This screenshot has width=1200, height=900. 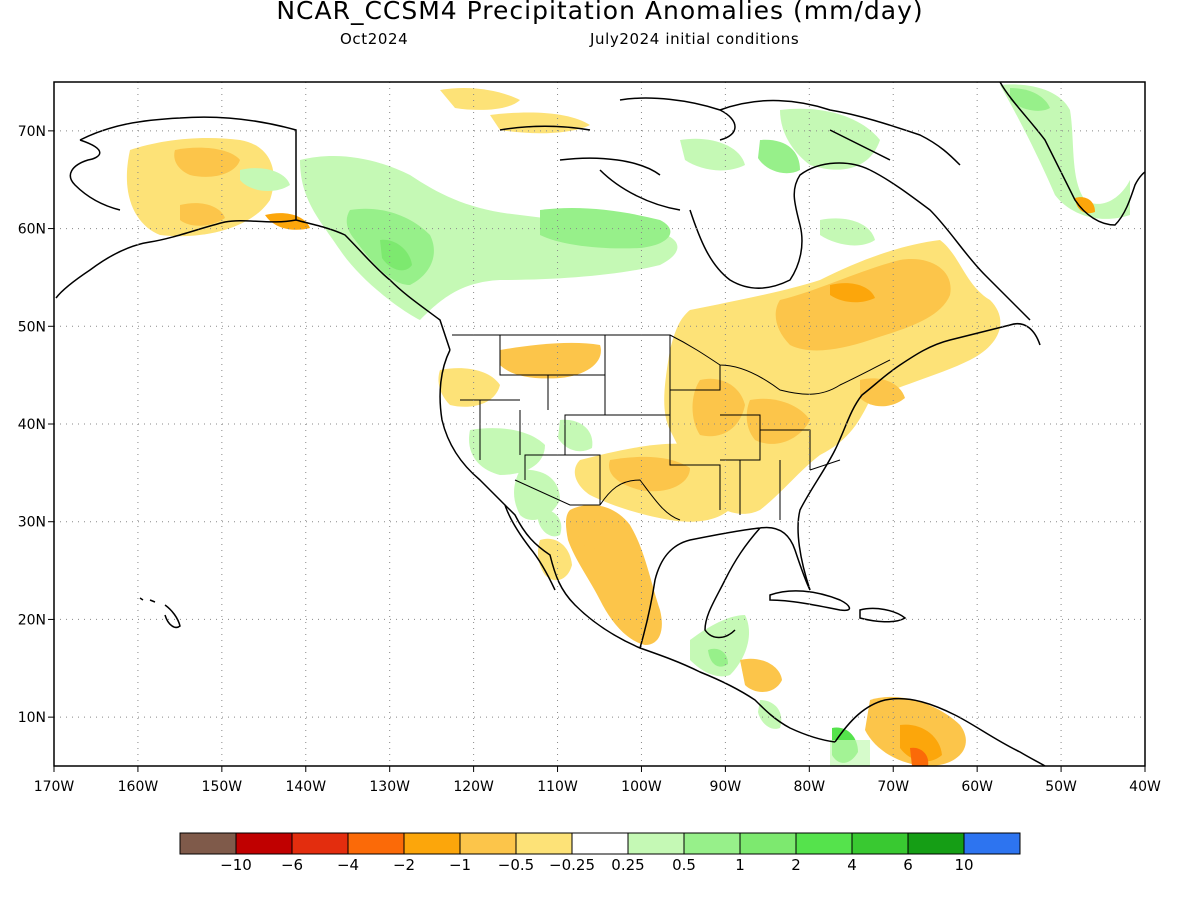 What do you see at coordinates (695, 39) in the screenshot?
I see `initial-conditions: July2024 initial conditions` at bounding box center [695, 39].